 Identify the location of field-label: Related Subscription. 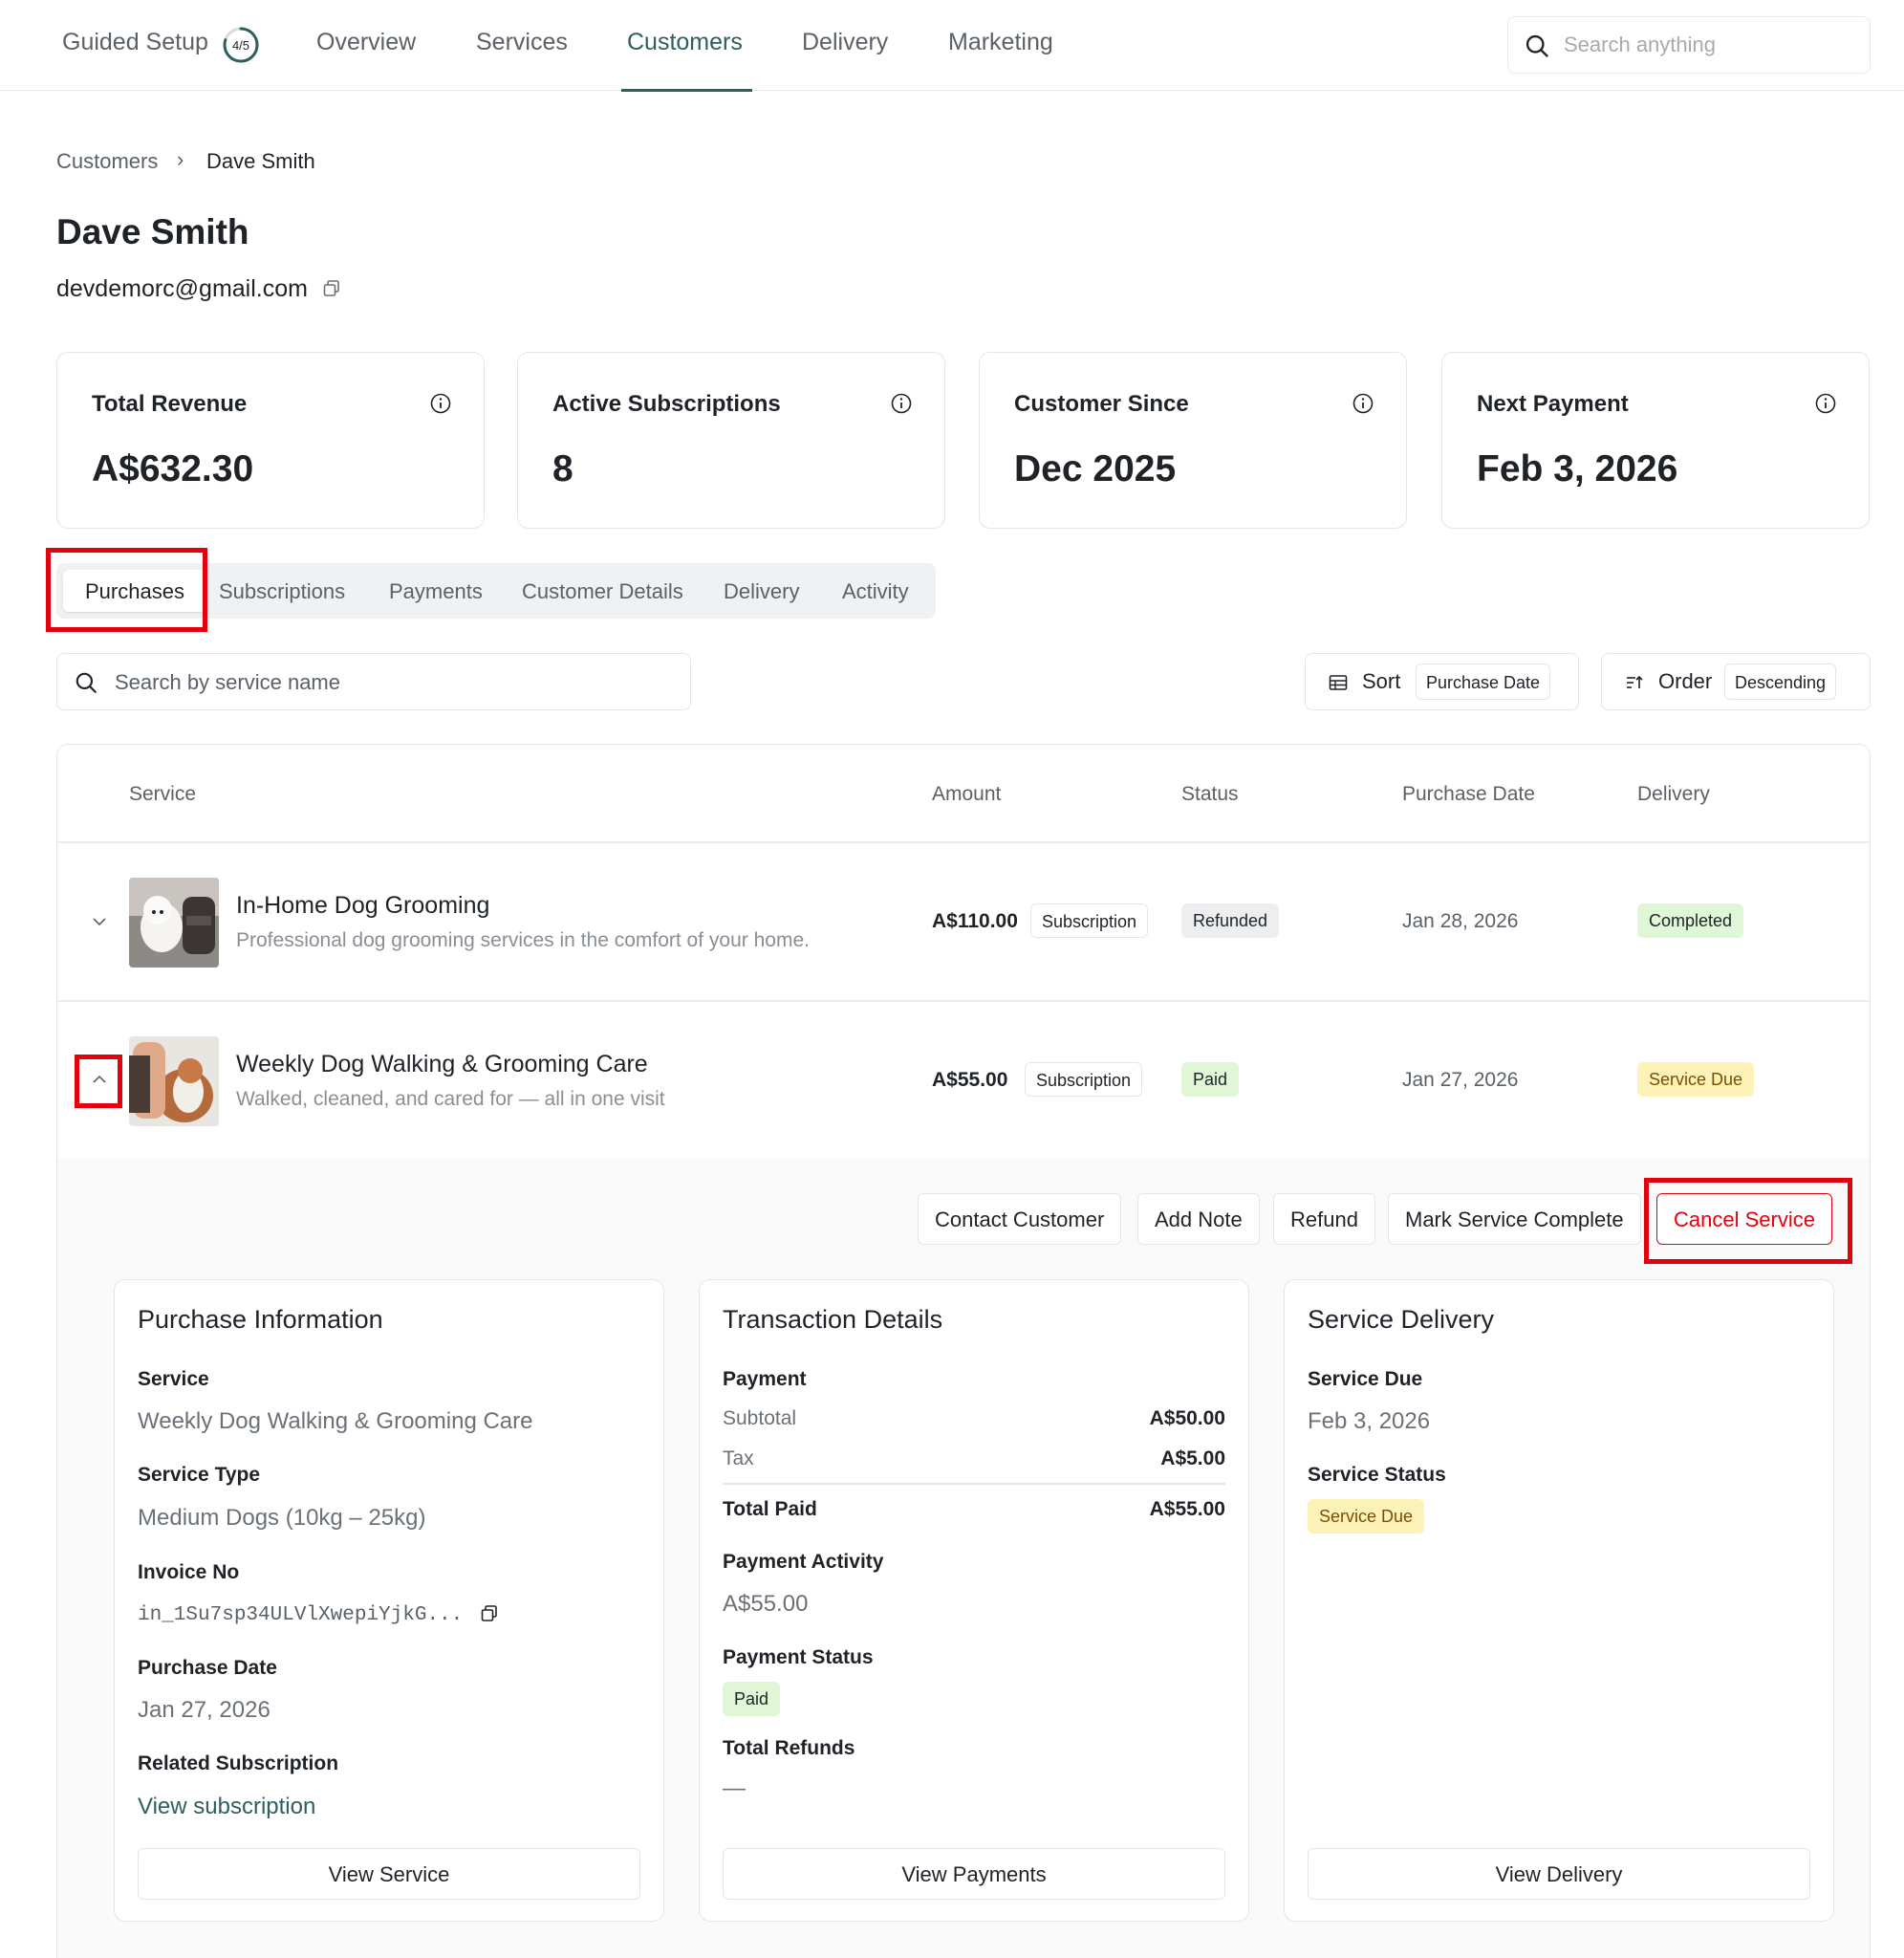
(238, 1763).